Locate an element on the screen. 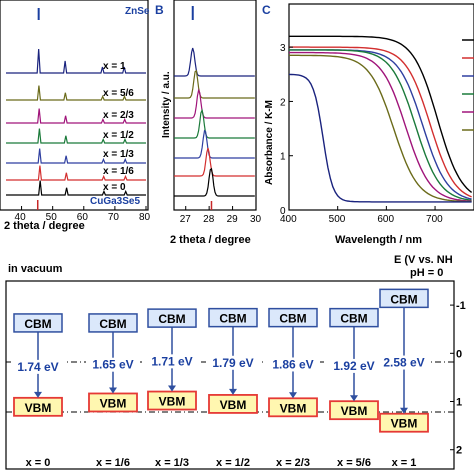 Image resolution: width=474 pixels, height=474 pixels. vbm-label-3: VBM is located at coordinates (233, 405).